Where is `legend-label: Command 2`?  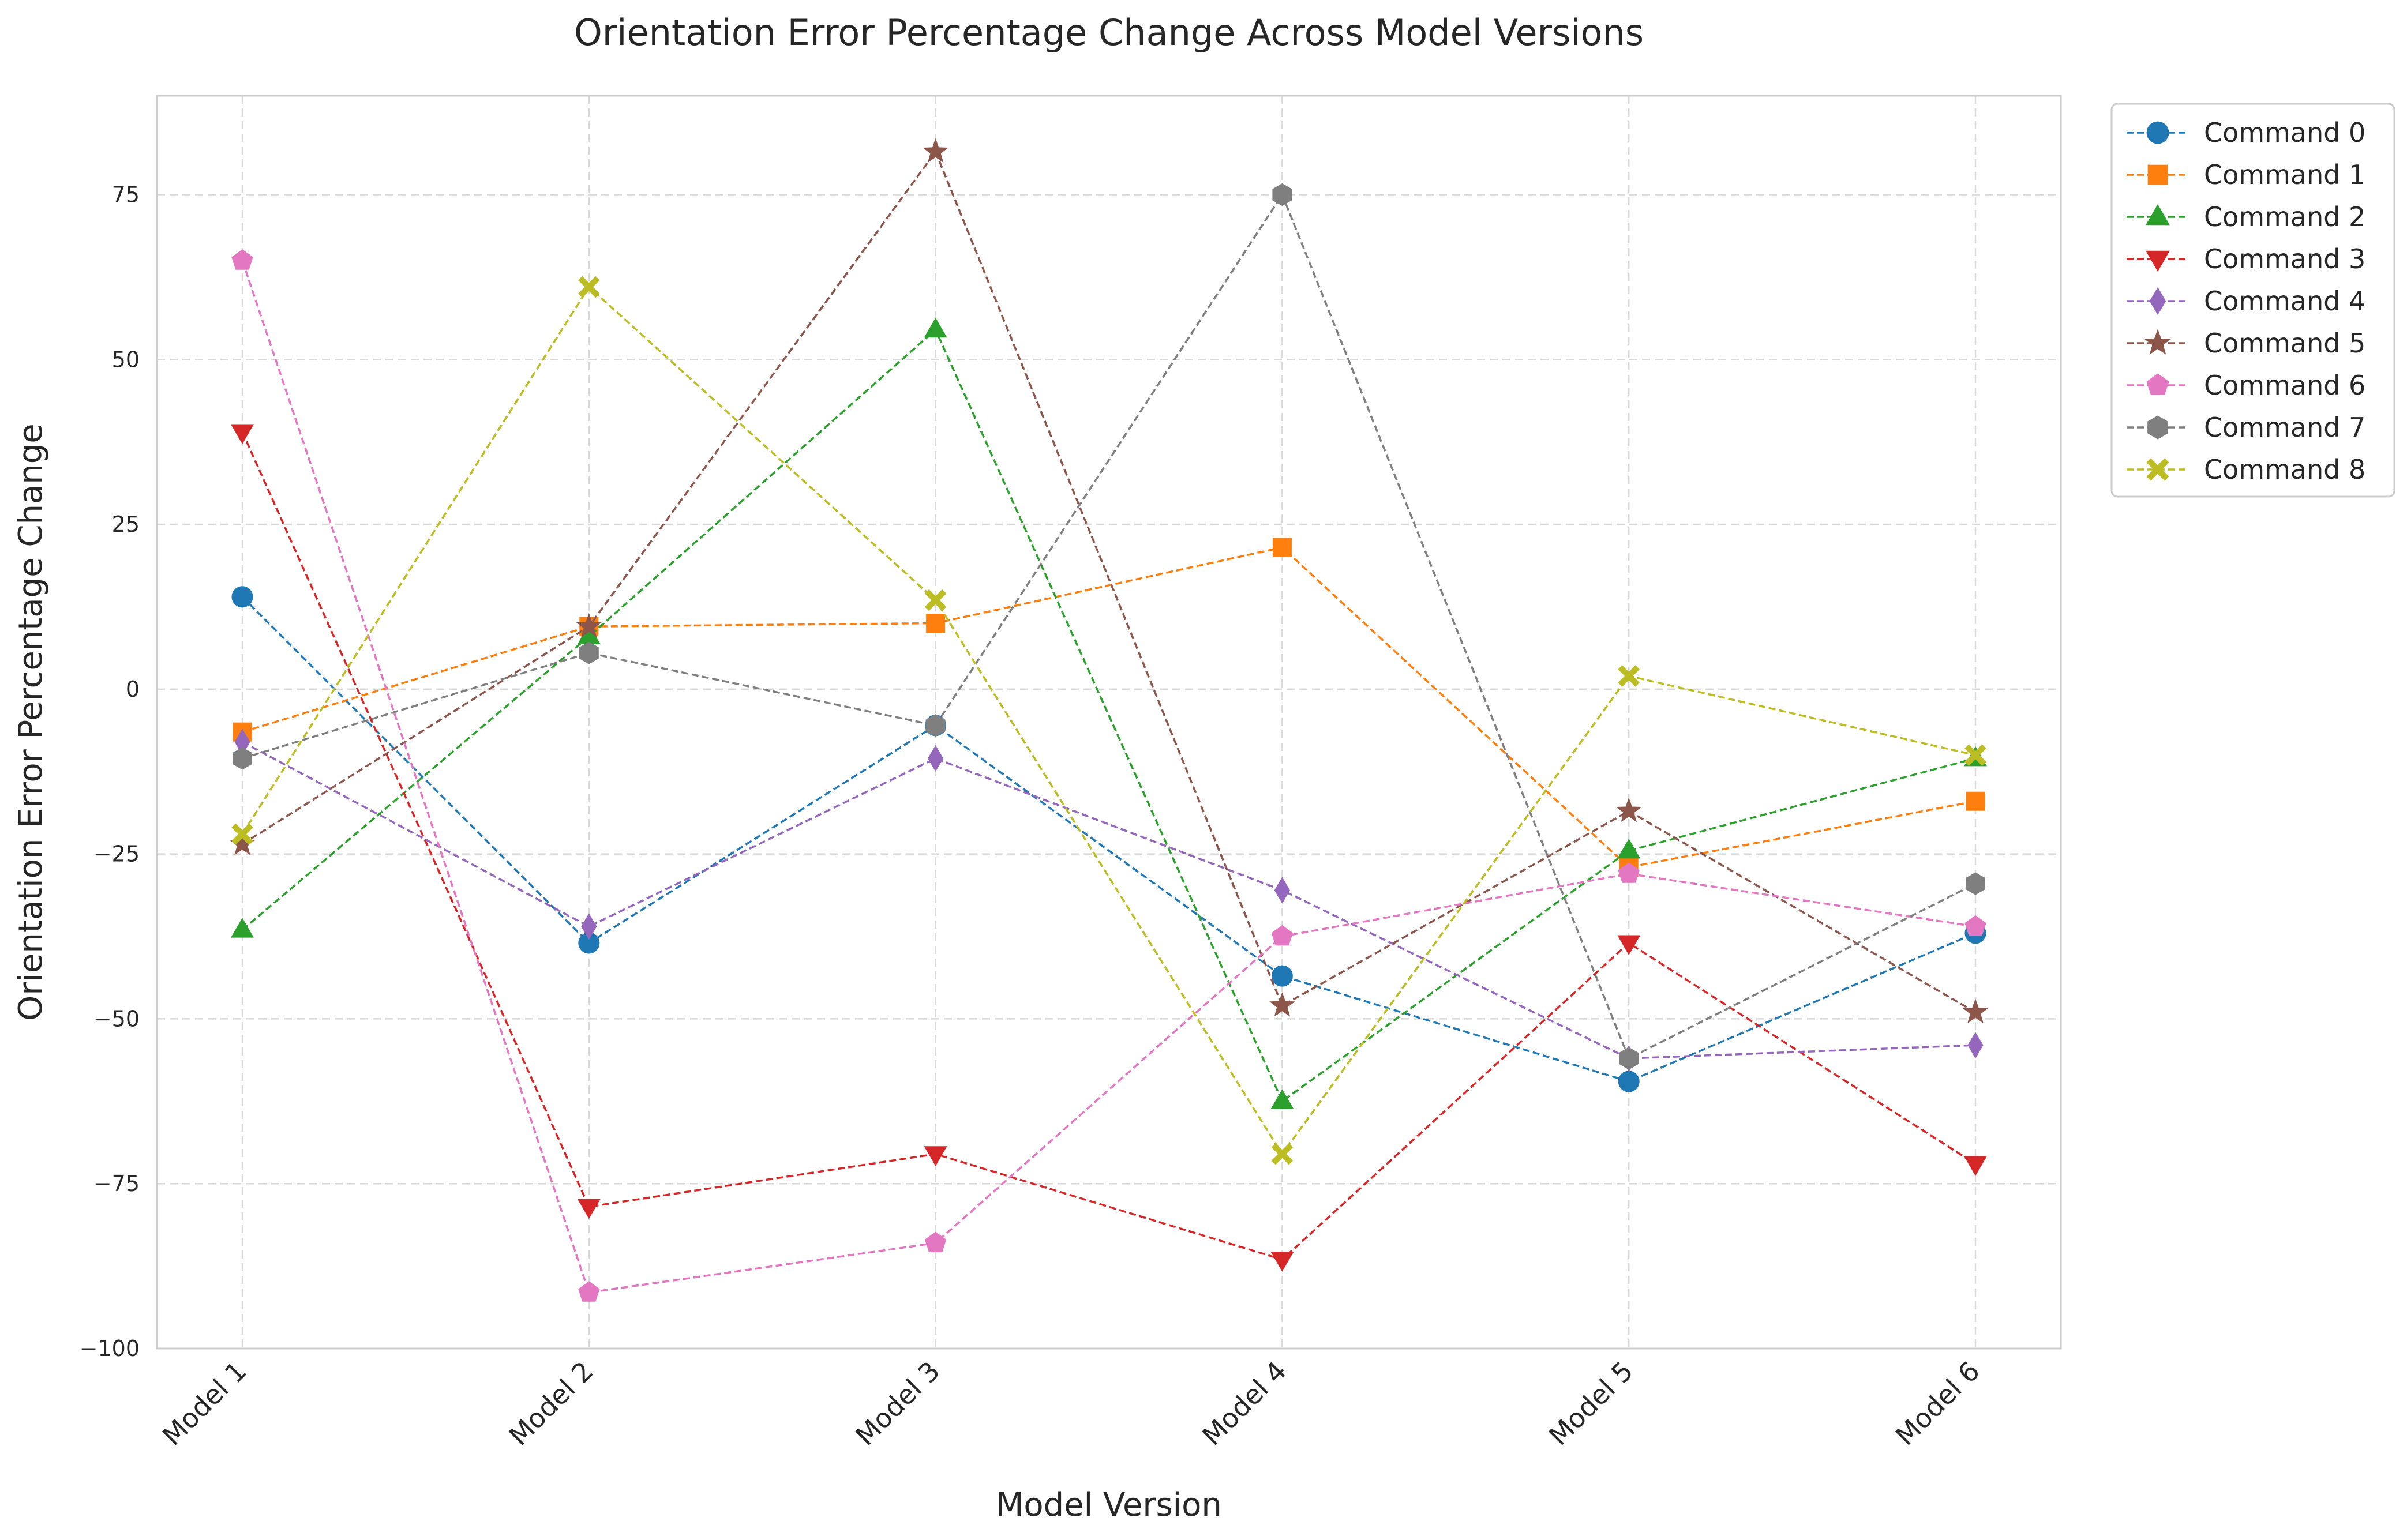 legend-label: Command 2 is located at coordinates (2285, 216).